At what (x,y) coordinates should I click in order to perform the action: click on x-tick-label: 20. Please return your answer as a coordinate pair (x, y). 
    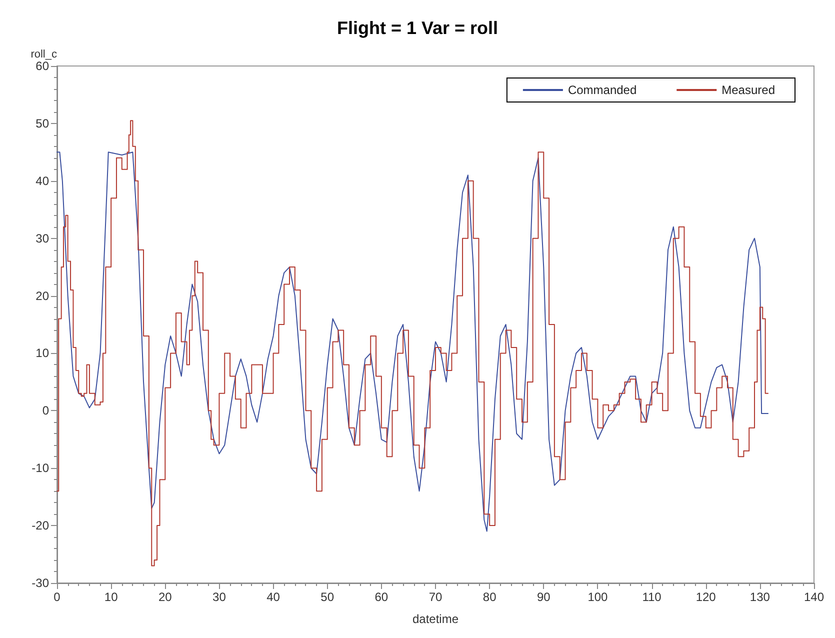
    Looking at the image, I should click on (165, 597).